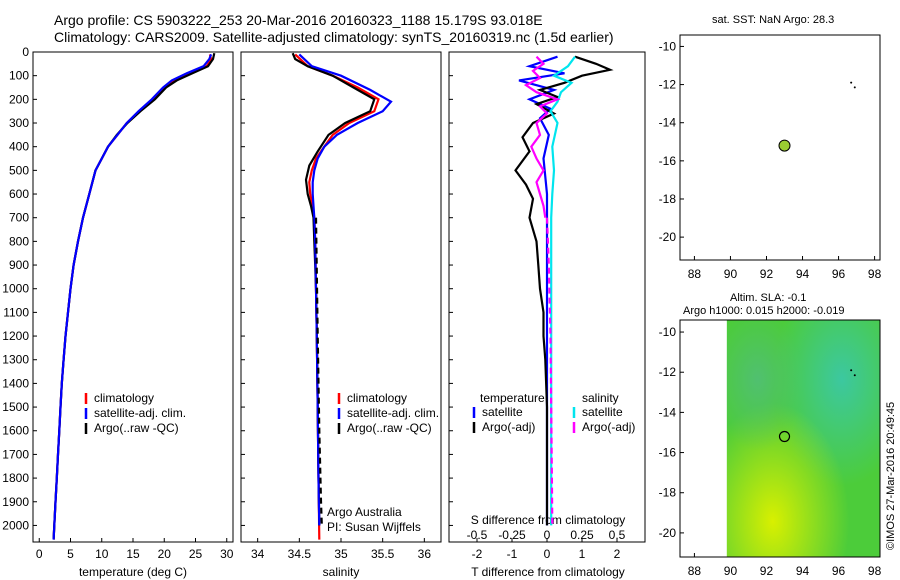 This screenshot has width=900, height=580. Describe the element at coordinates (19, 76) in the screenshot. I see `temp-ytick-label: 100` at that location.